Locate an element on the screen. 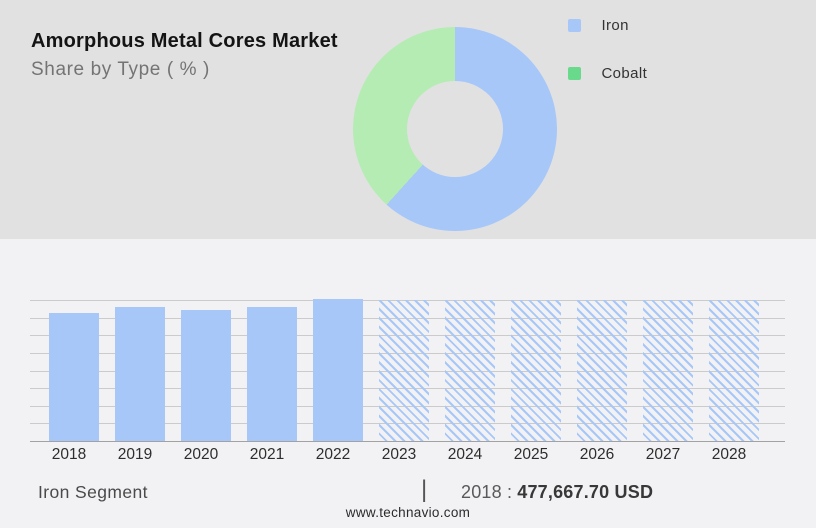  donut-chart is located at coordinates (455, 129).